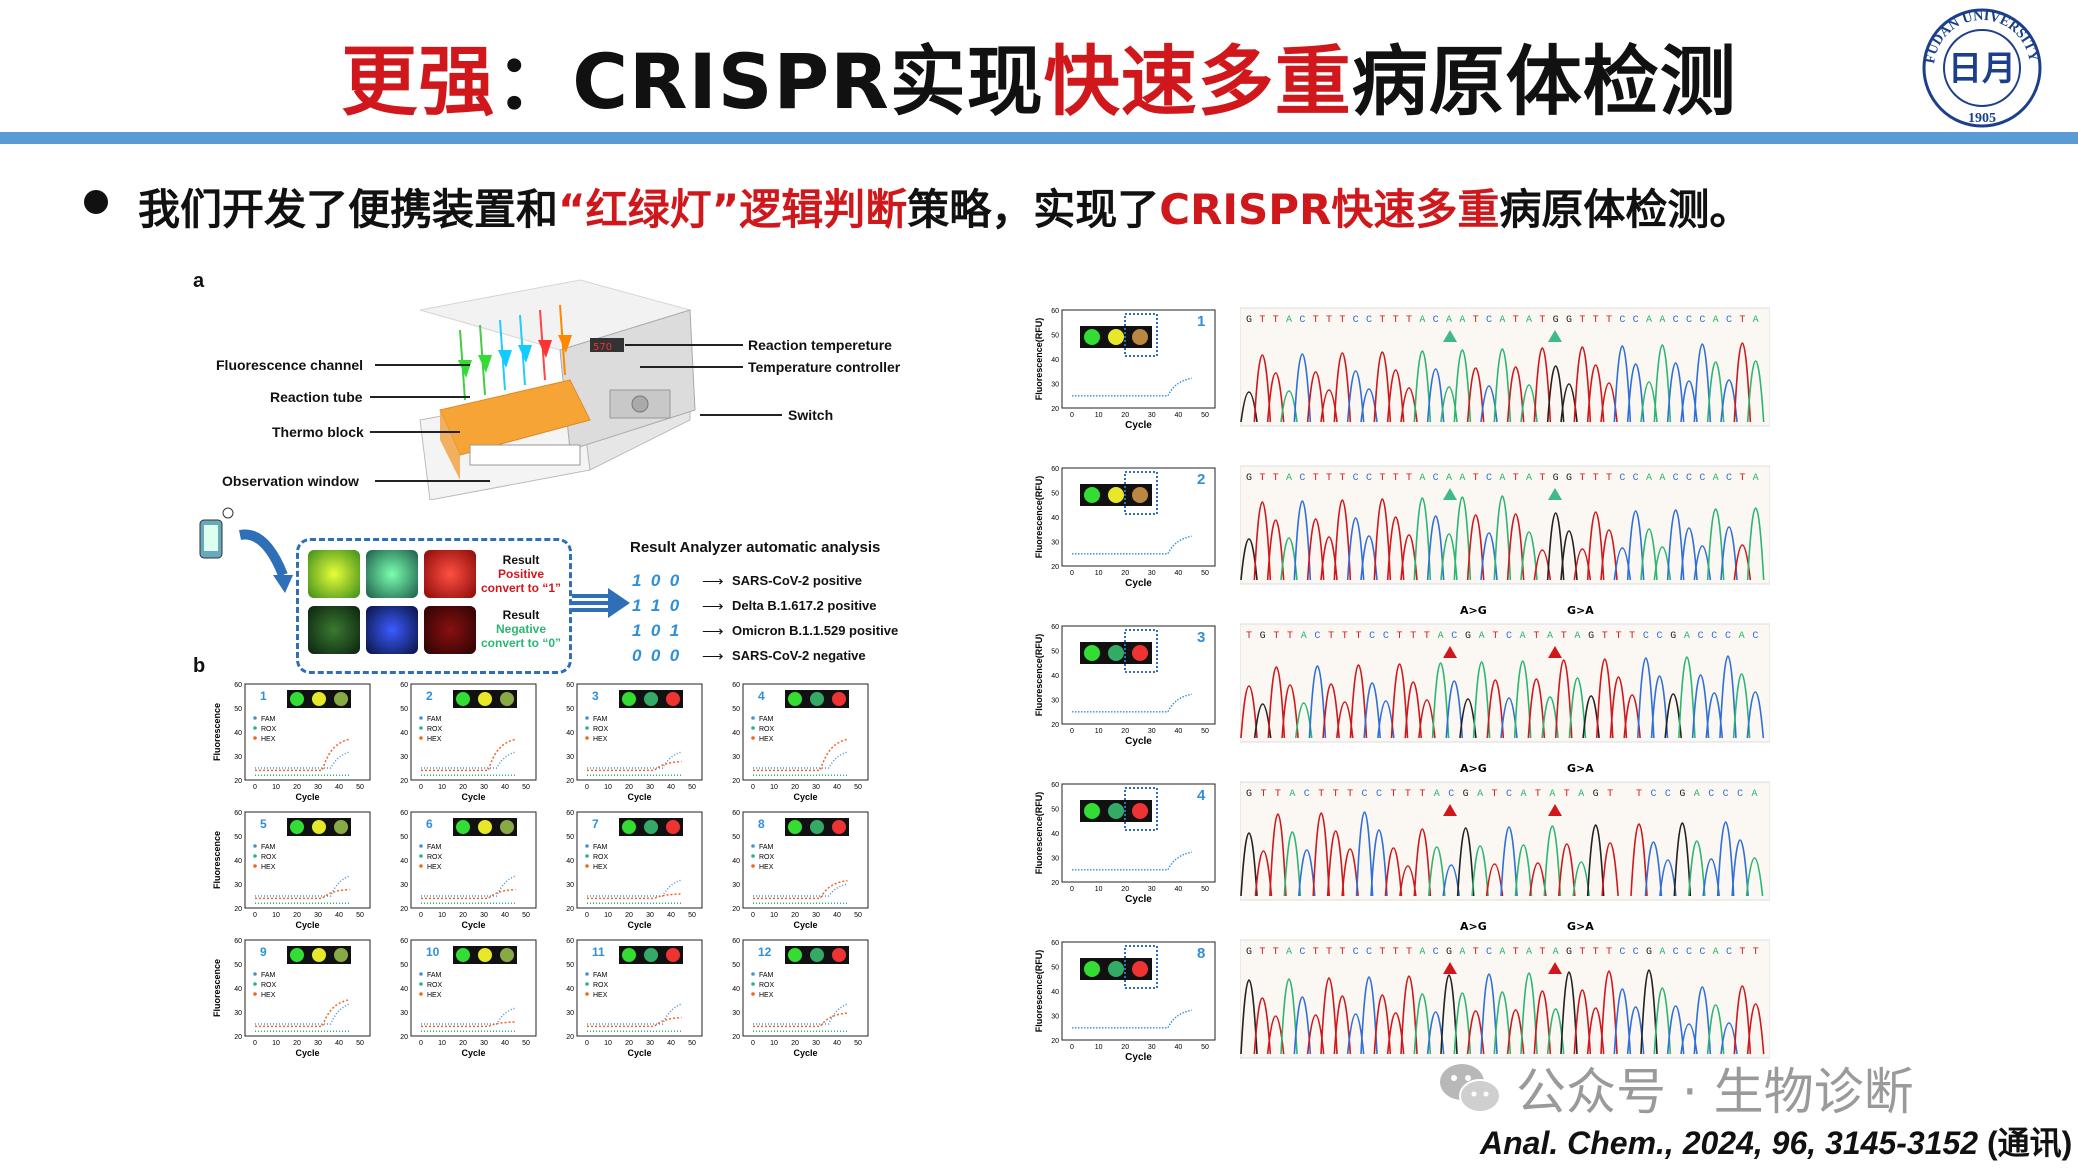  I want to click on analyzer-row: 1 0 0 ⟶ SARS-CoV-2 positive, so click(765, 580).